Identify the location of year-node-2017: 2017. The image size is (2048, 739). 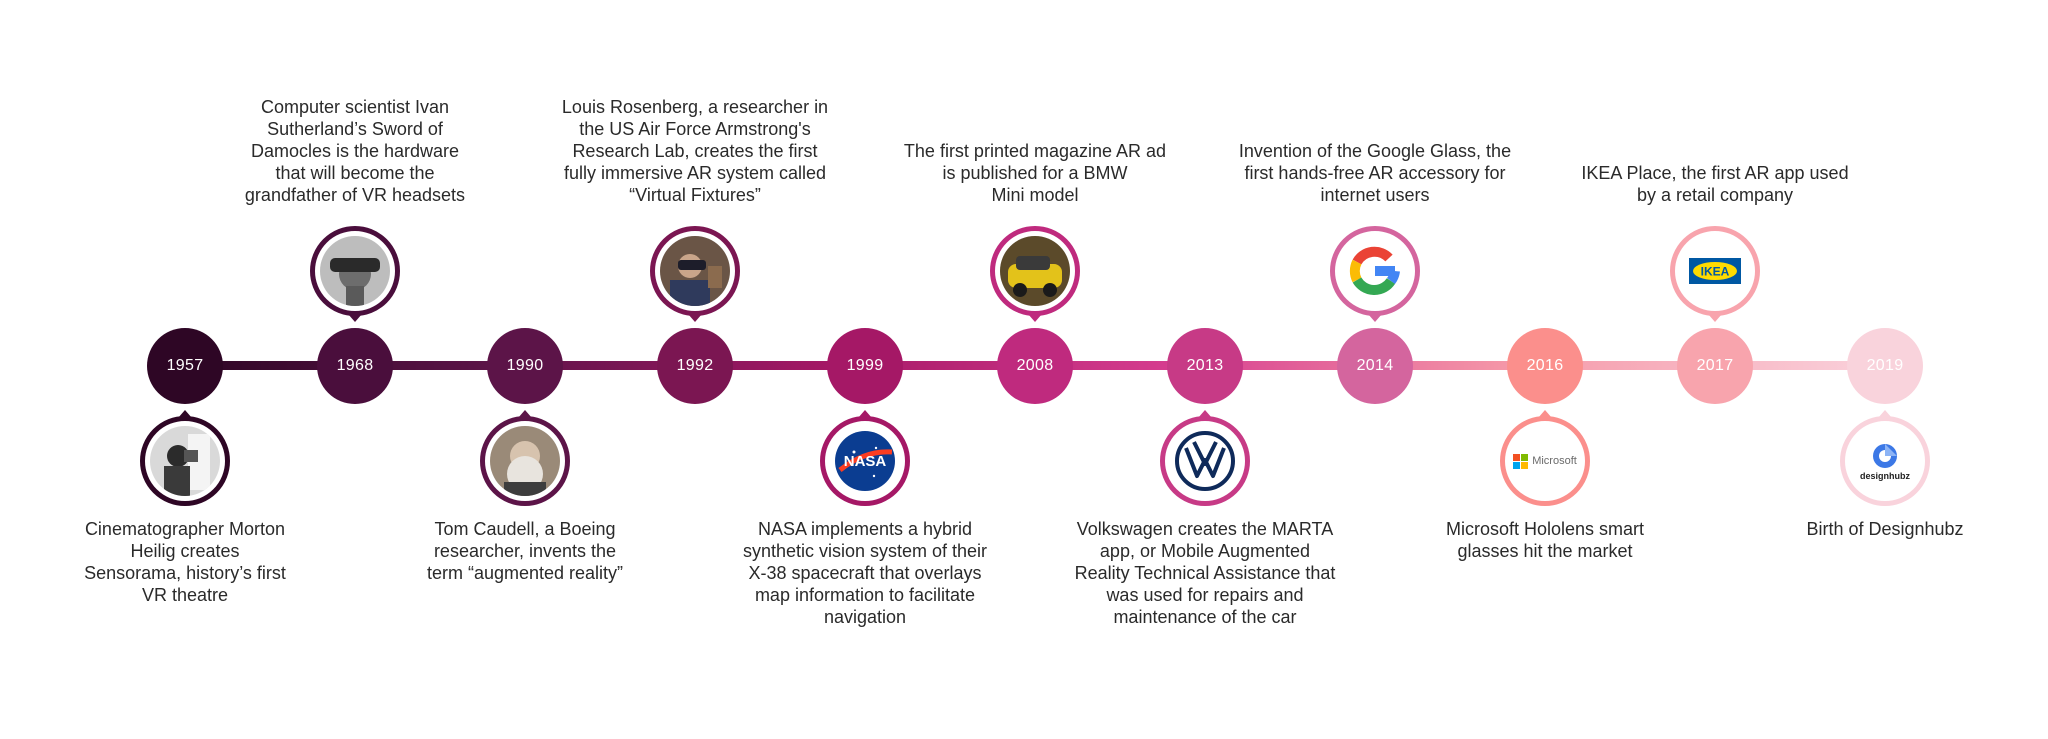
(1715, 366).